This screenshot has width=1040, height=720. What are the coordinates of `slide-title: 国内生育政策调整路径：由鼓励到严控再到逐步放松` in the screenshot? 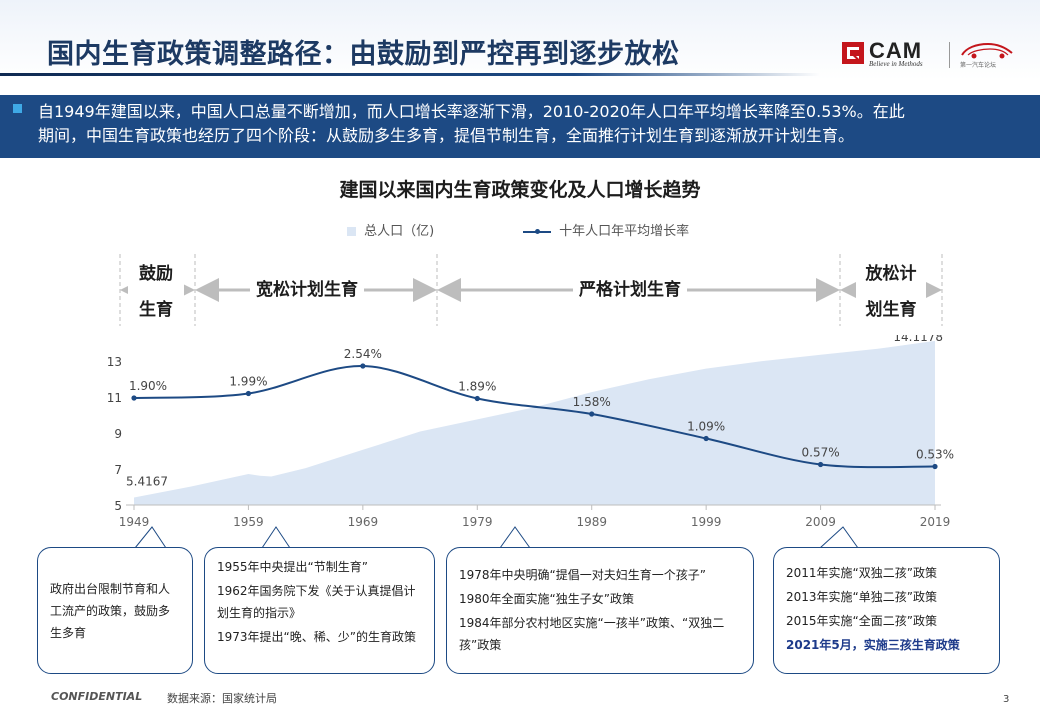 It's located at (363, 54).